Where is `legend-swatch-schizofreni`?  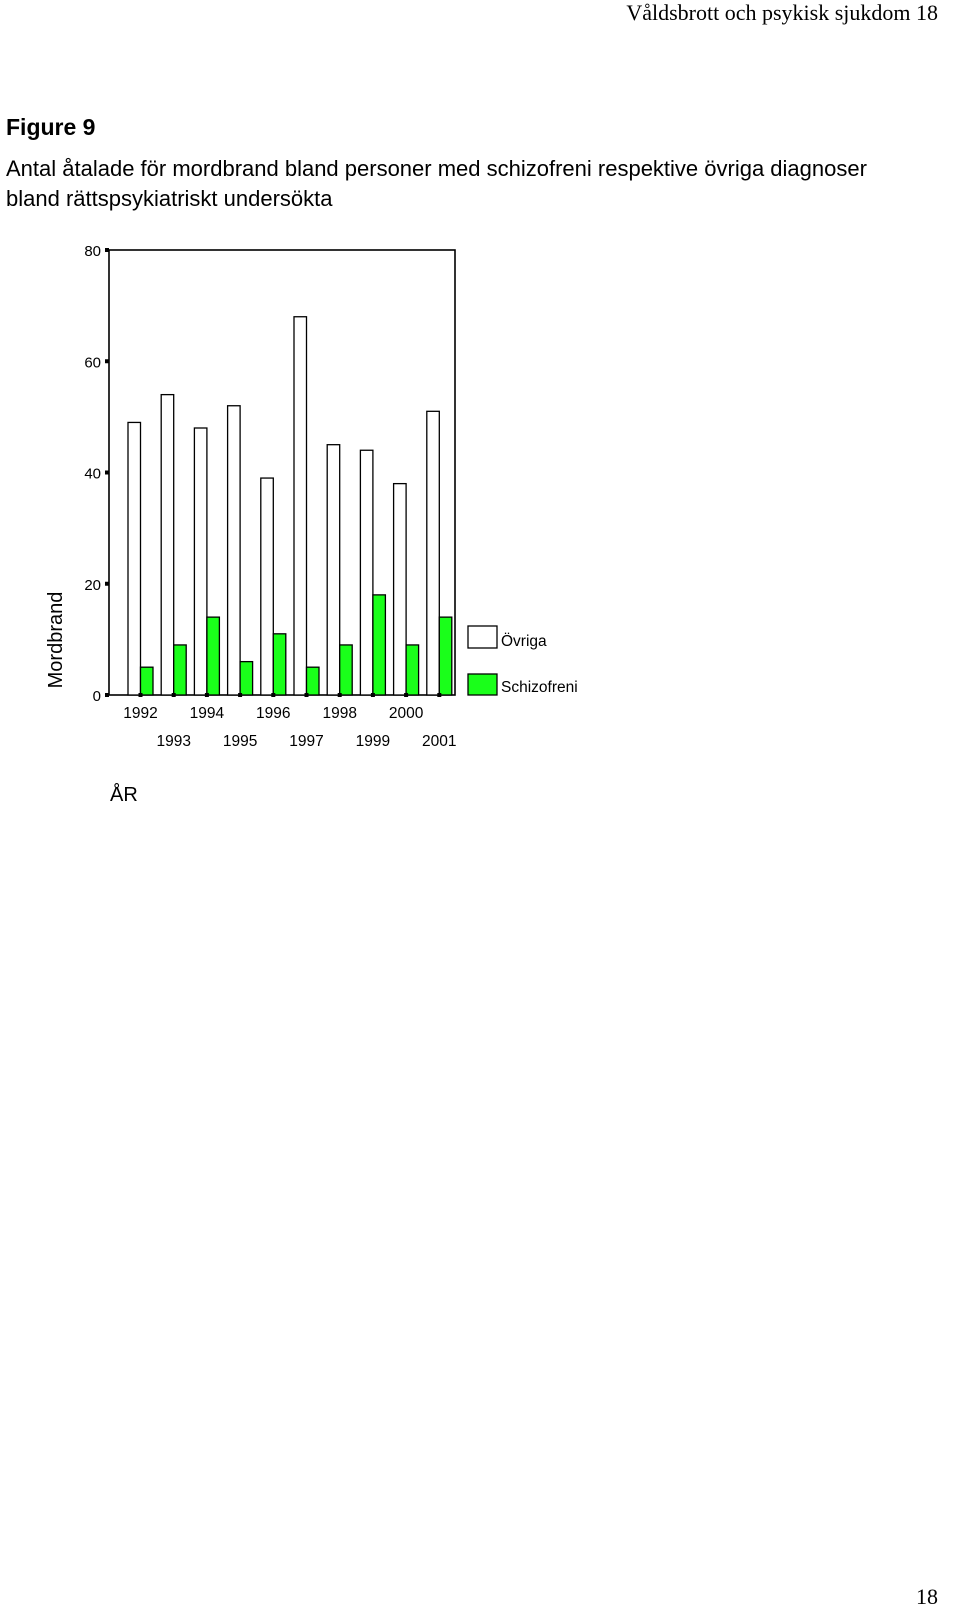
legend-swatch-schizofreni is located at coordinates (482, 684).